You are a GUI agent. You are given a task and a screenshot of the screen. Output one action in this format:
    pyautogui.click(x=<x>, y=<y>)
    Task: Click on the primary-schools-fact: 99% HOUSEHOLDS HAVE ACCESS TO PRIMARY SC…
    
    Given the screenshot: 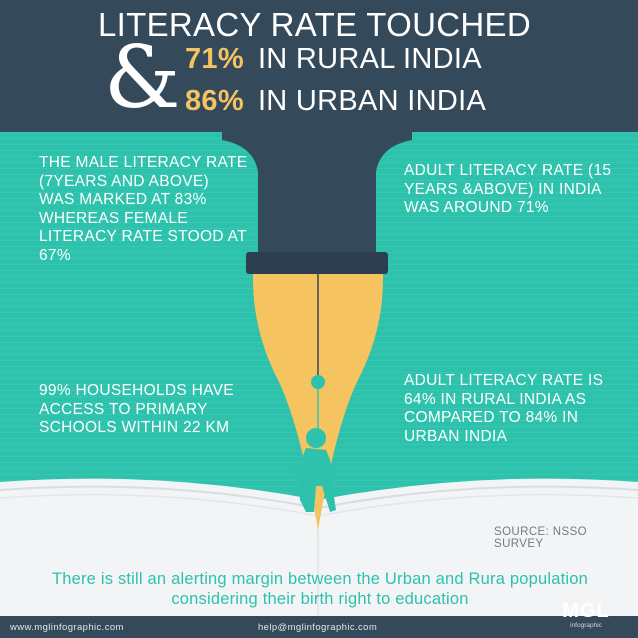 What is the action you would take?
    pyautogui.click(x=144, y=410)
    